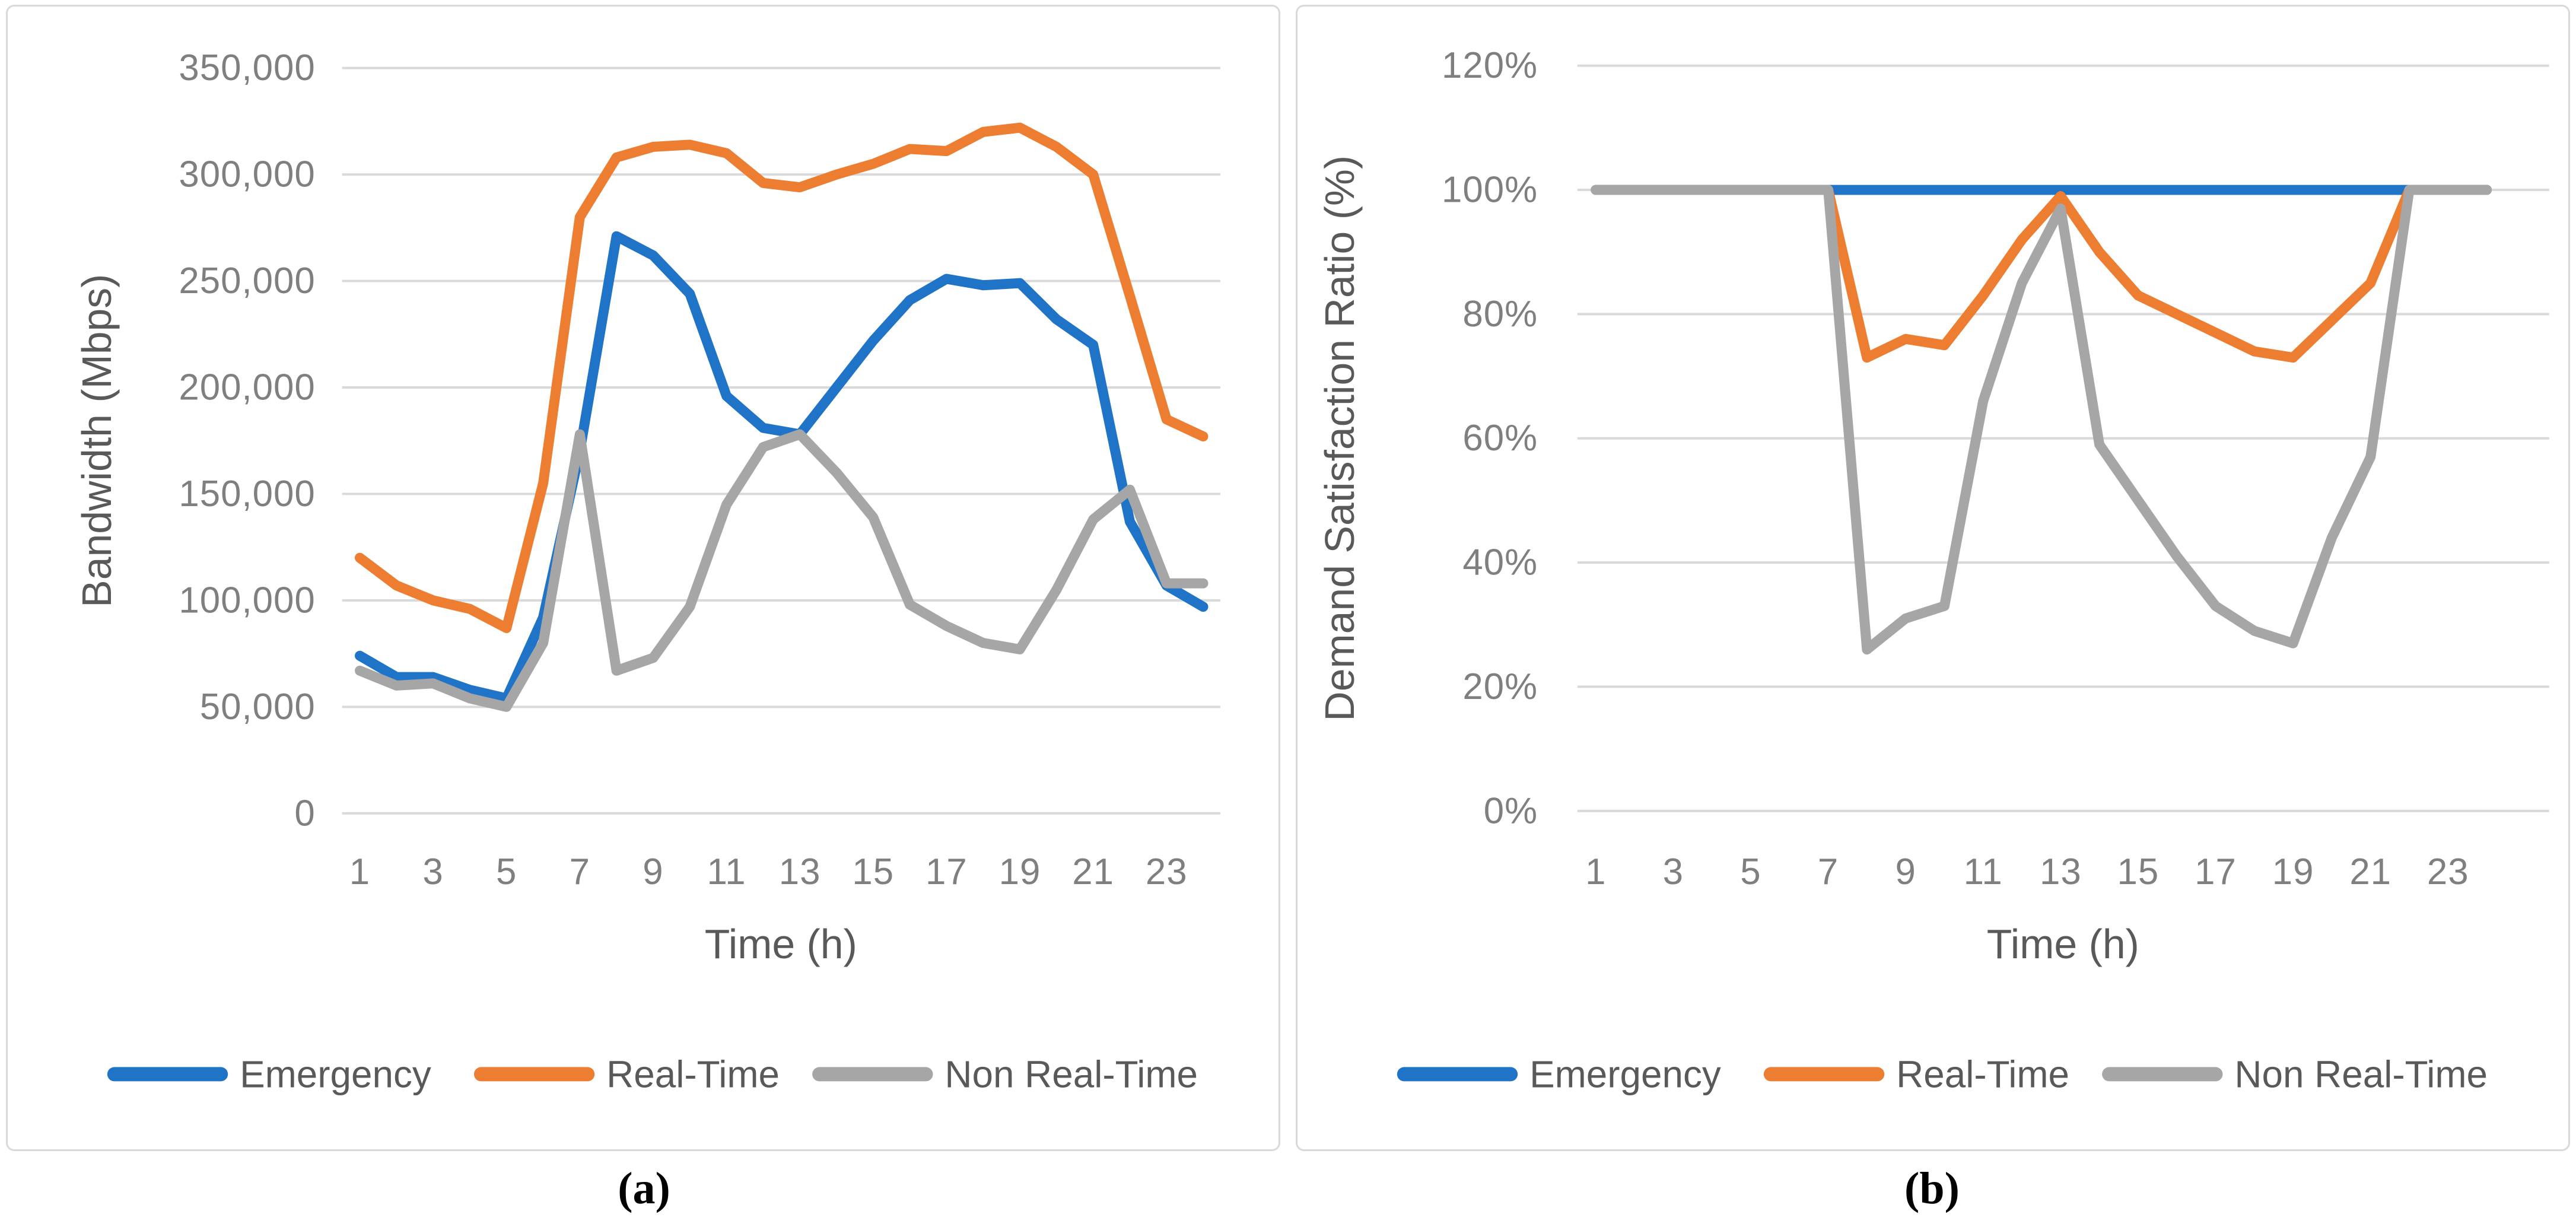 Image resolution: width=2576 pixels, height=1230 pixels. I want to click on y-tick-label: 350,000, so click(247, 67).